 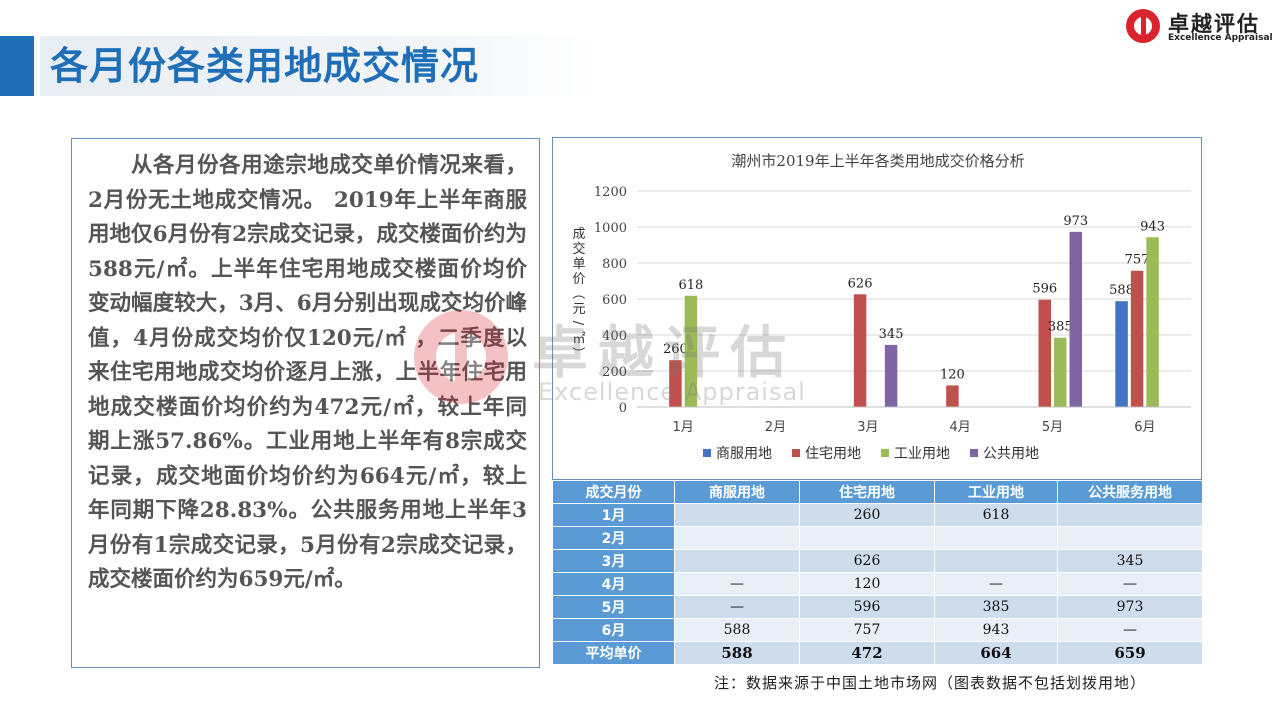 What do you see at coordinates (877, 161) in the screenshot?
I see `chart-title: 潮州市2019年上半年各类用地成交价格分析` at bounding box center [877, 161].